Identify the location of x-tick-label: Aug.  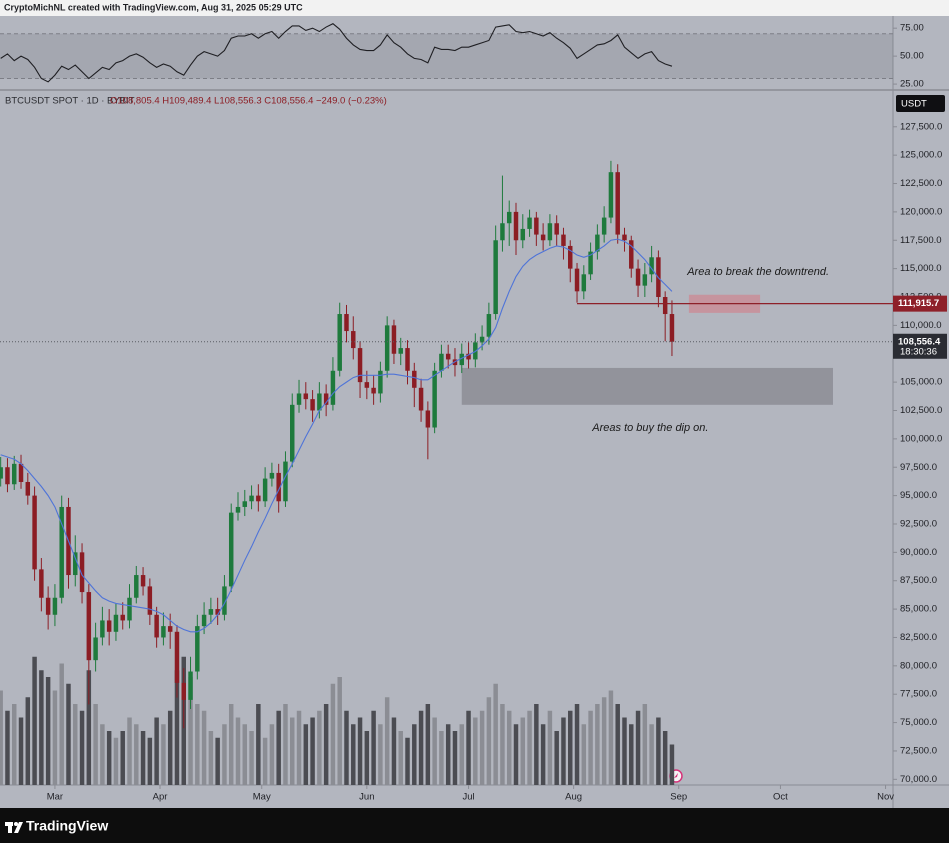
(573, 797).